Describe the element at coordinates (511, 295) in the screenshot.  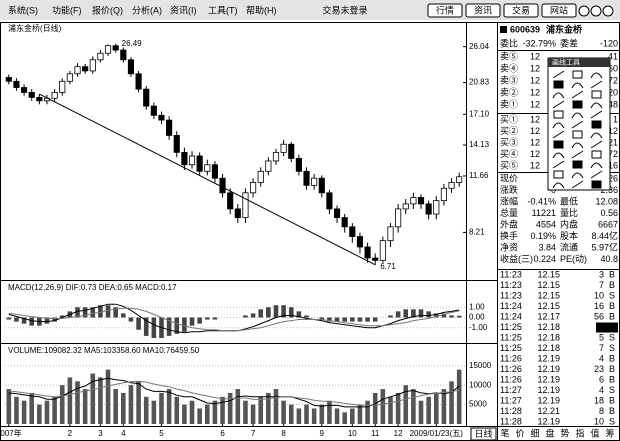
I see `trade-time: 11:23` at that location.